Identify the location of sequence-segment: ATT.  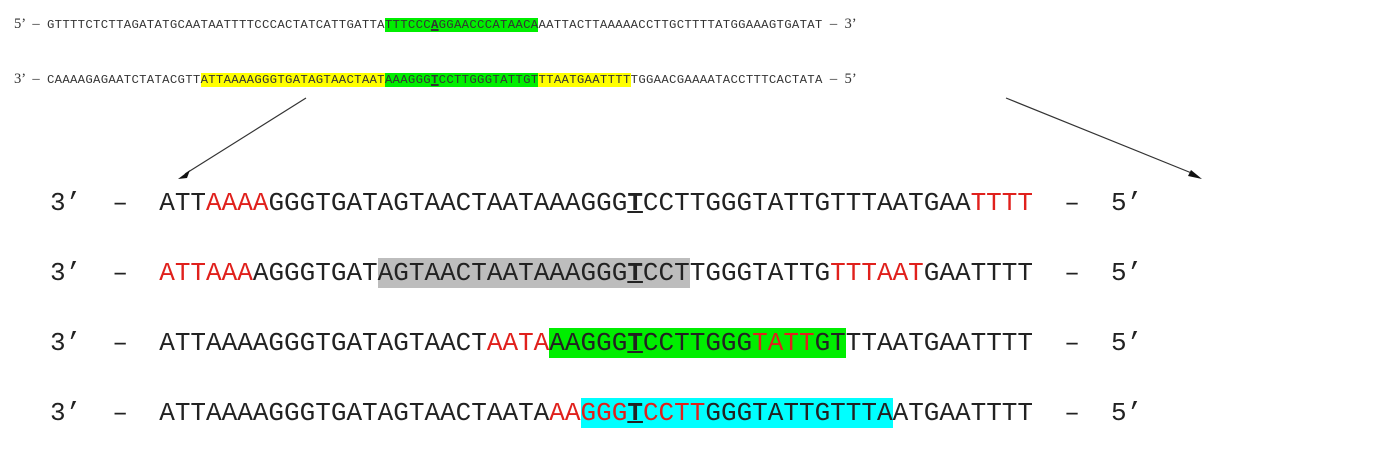
(183, 203).